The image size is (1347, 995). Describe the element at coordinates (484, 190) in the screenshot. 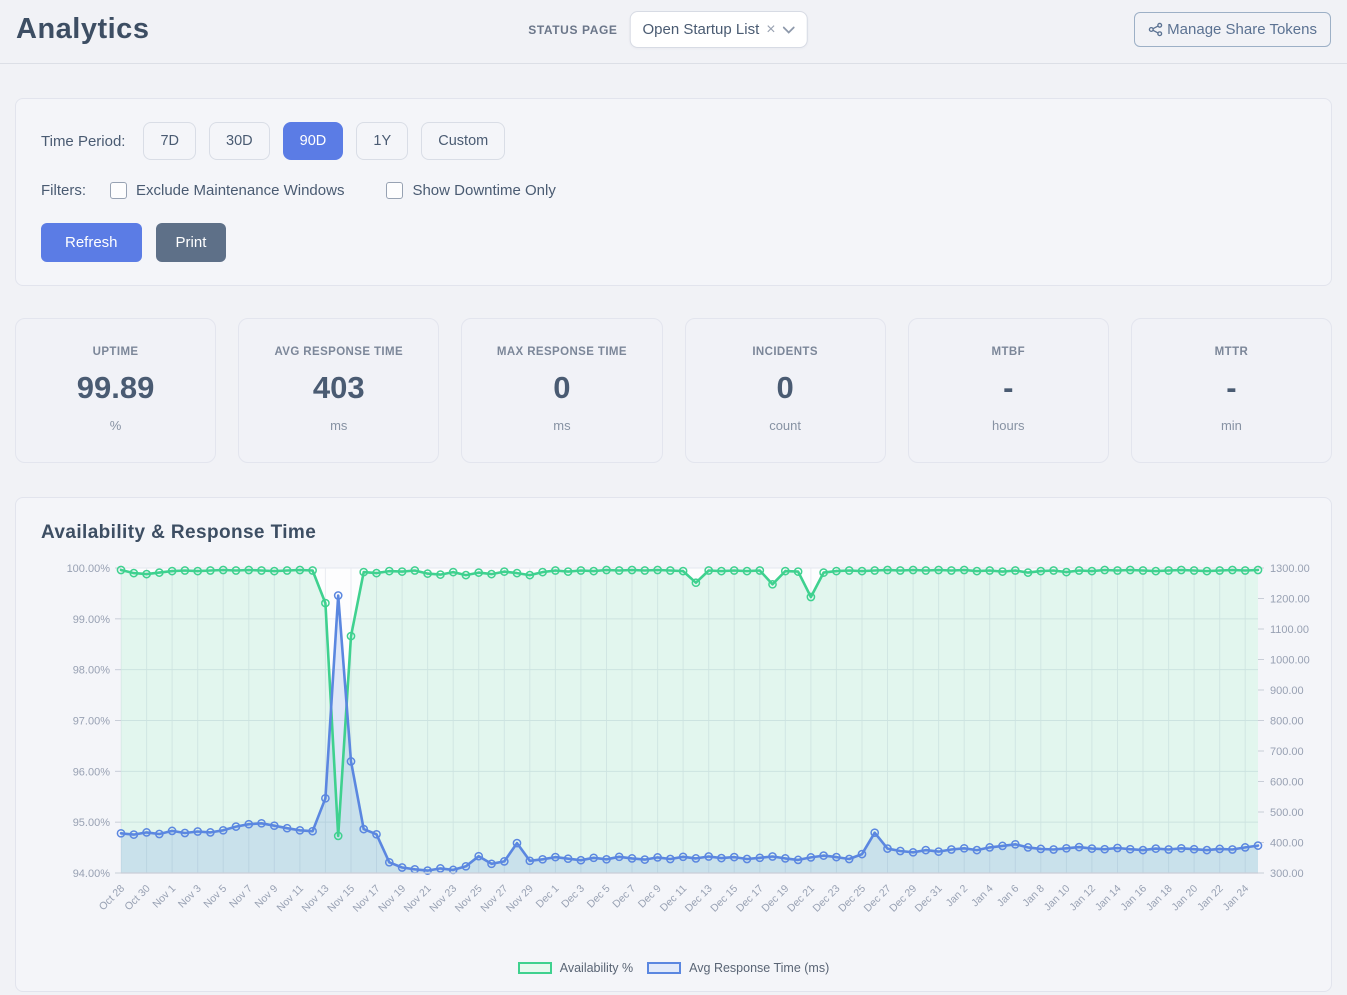

I see `show-downtime-label: Show Downtime Only` at that location.